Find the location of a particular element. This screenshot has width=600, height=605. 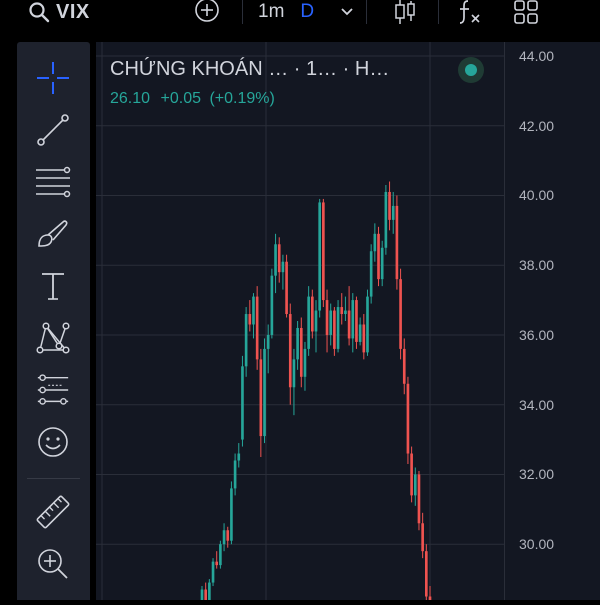

interval-suffix: D is located at coordinates (307, 11).